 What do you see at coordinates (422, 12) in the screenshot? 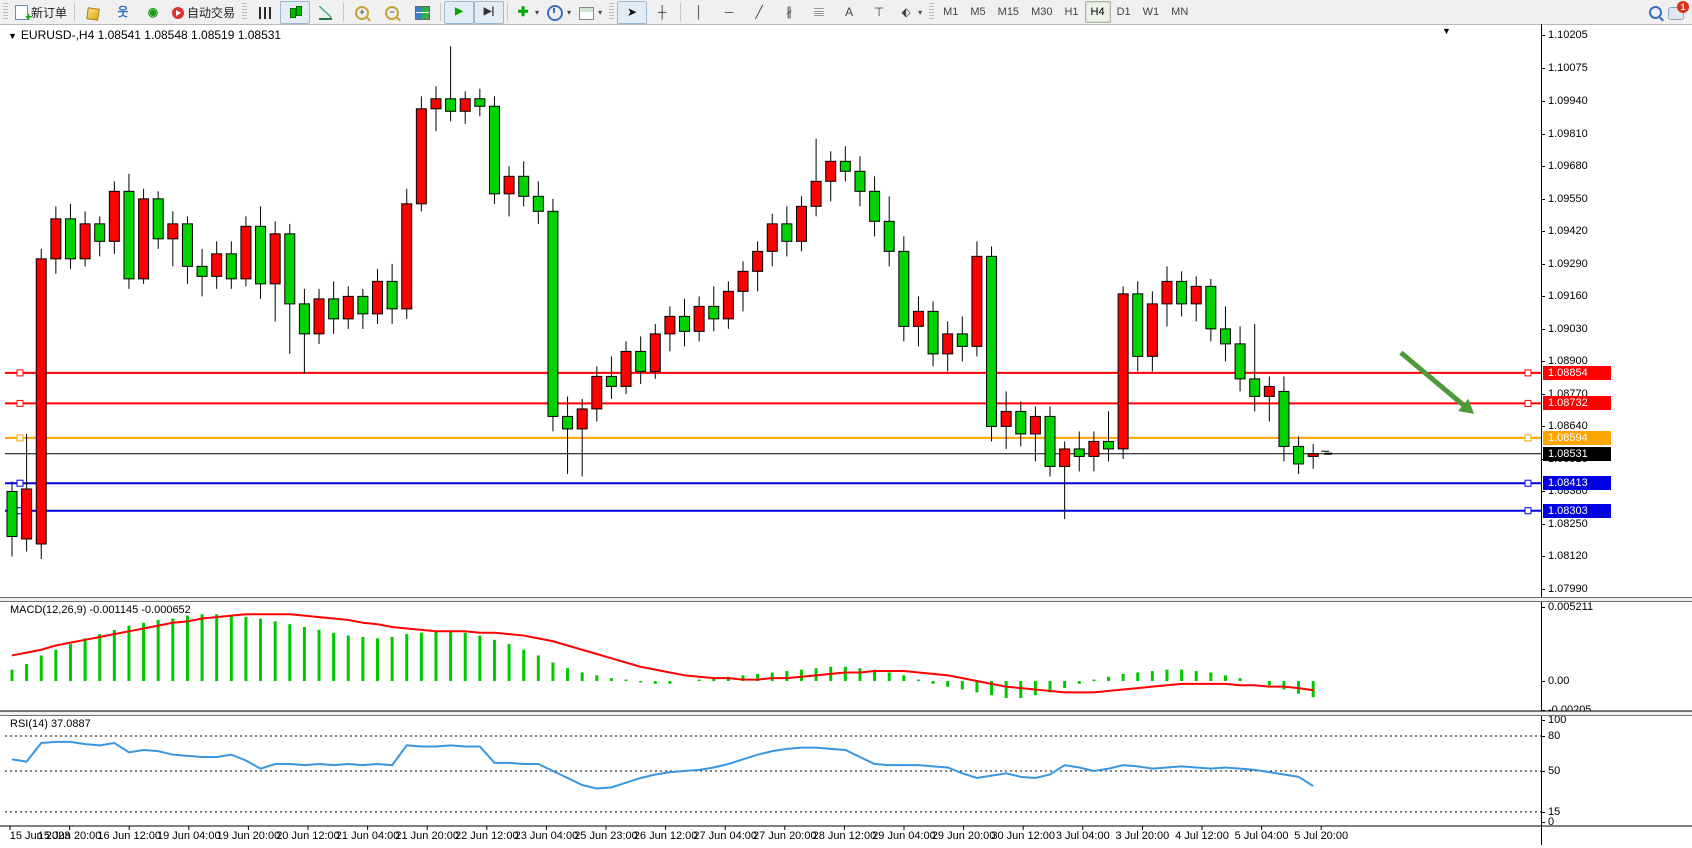
I see `tile-windows-button` at bounding box center [422, 12].